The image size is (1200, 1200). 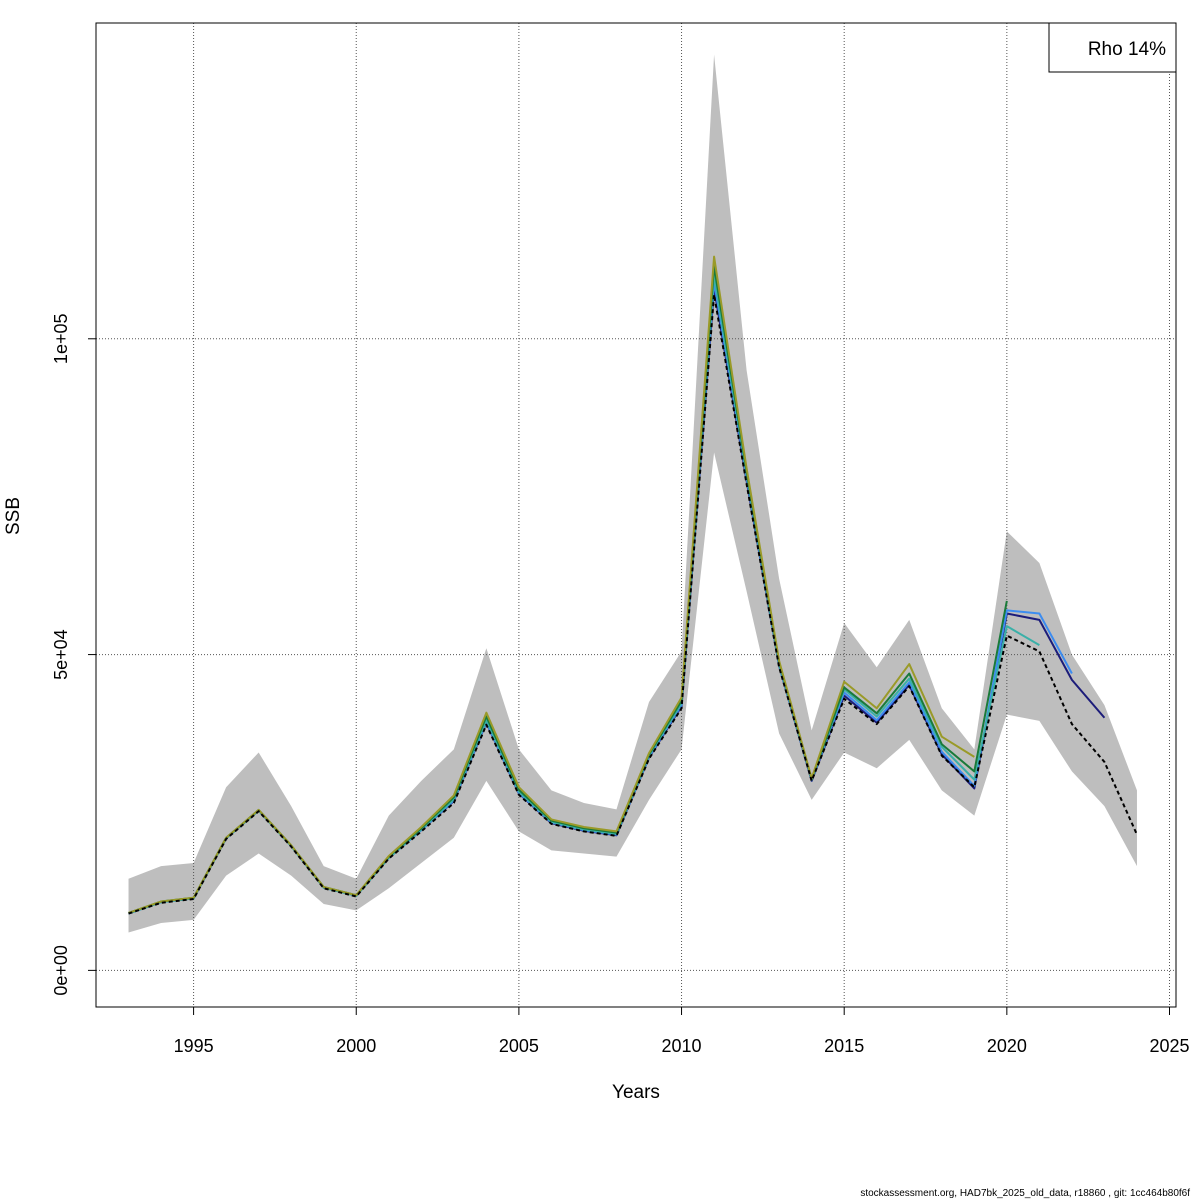 What do you see at coordinates (1127, 49) in the screenshot?
I see `legend-text: Rho 14%` at bounding box center [1127, 49].